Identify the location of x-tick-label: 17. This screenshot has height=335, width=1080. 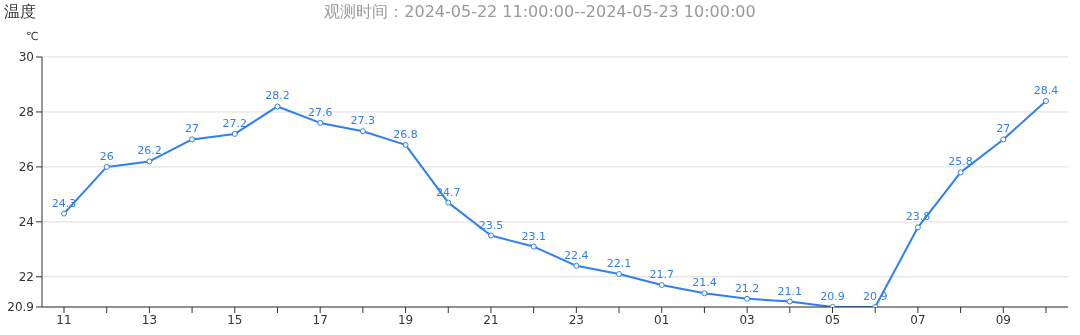
(320, 319).